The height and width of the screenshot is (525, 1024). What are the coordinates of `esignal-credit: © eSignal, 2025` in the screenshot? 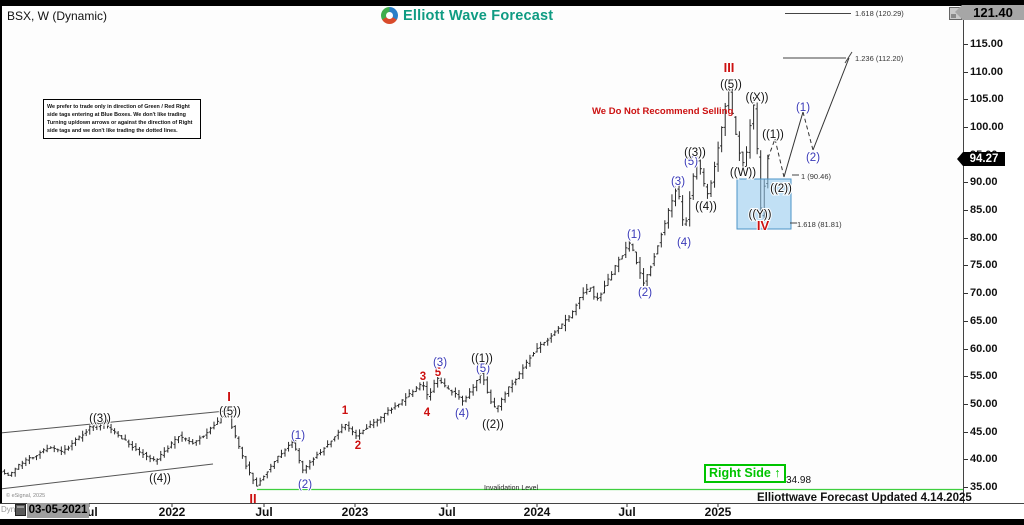 It's located at (26, 496).